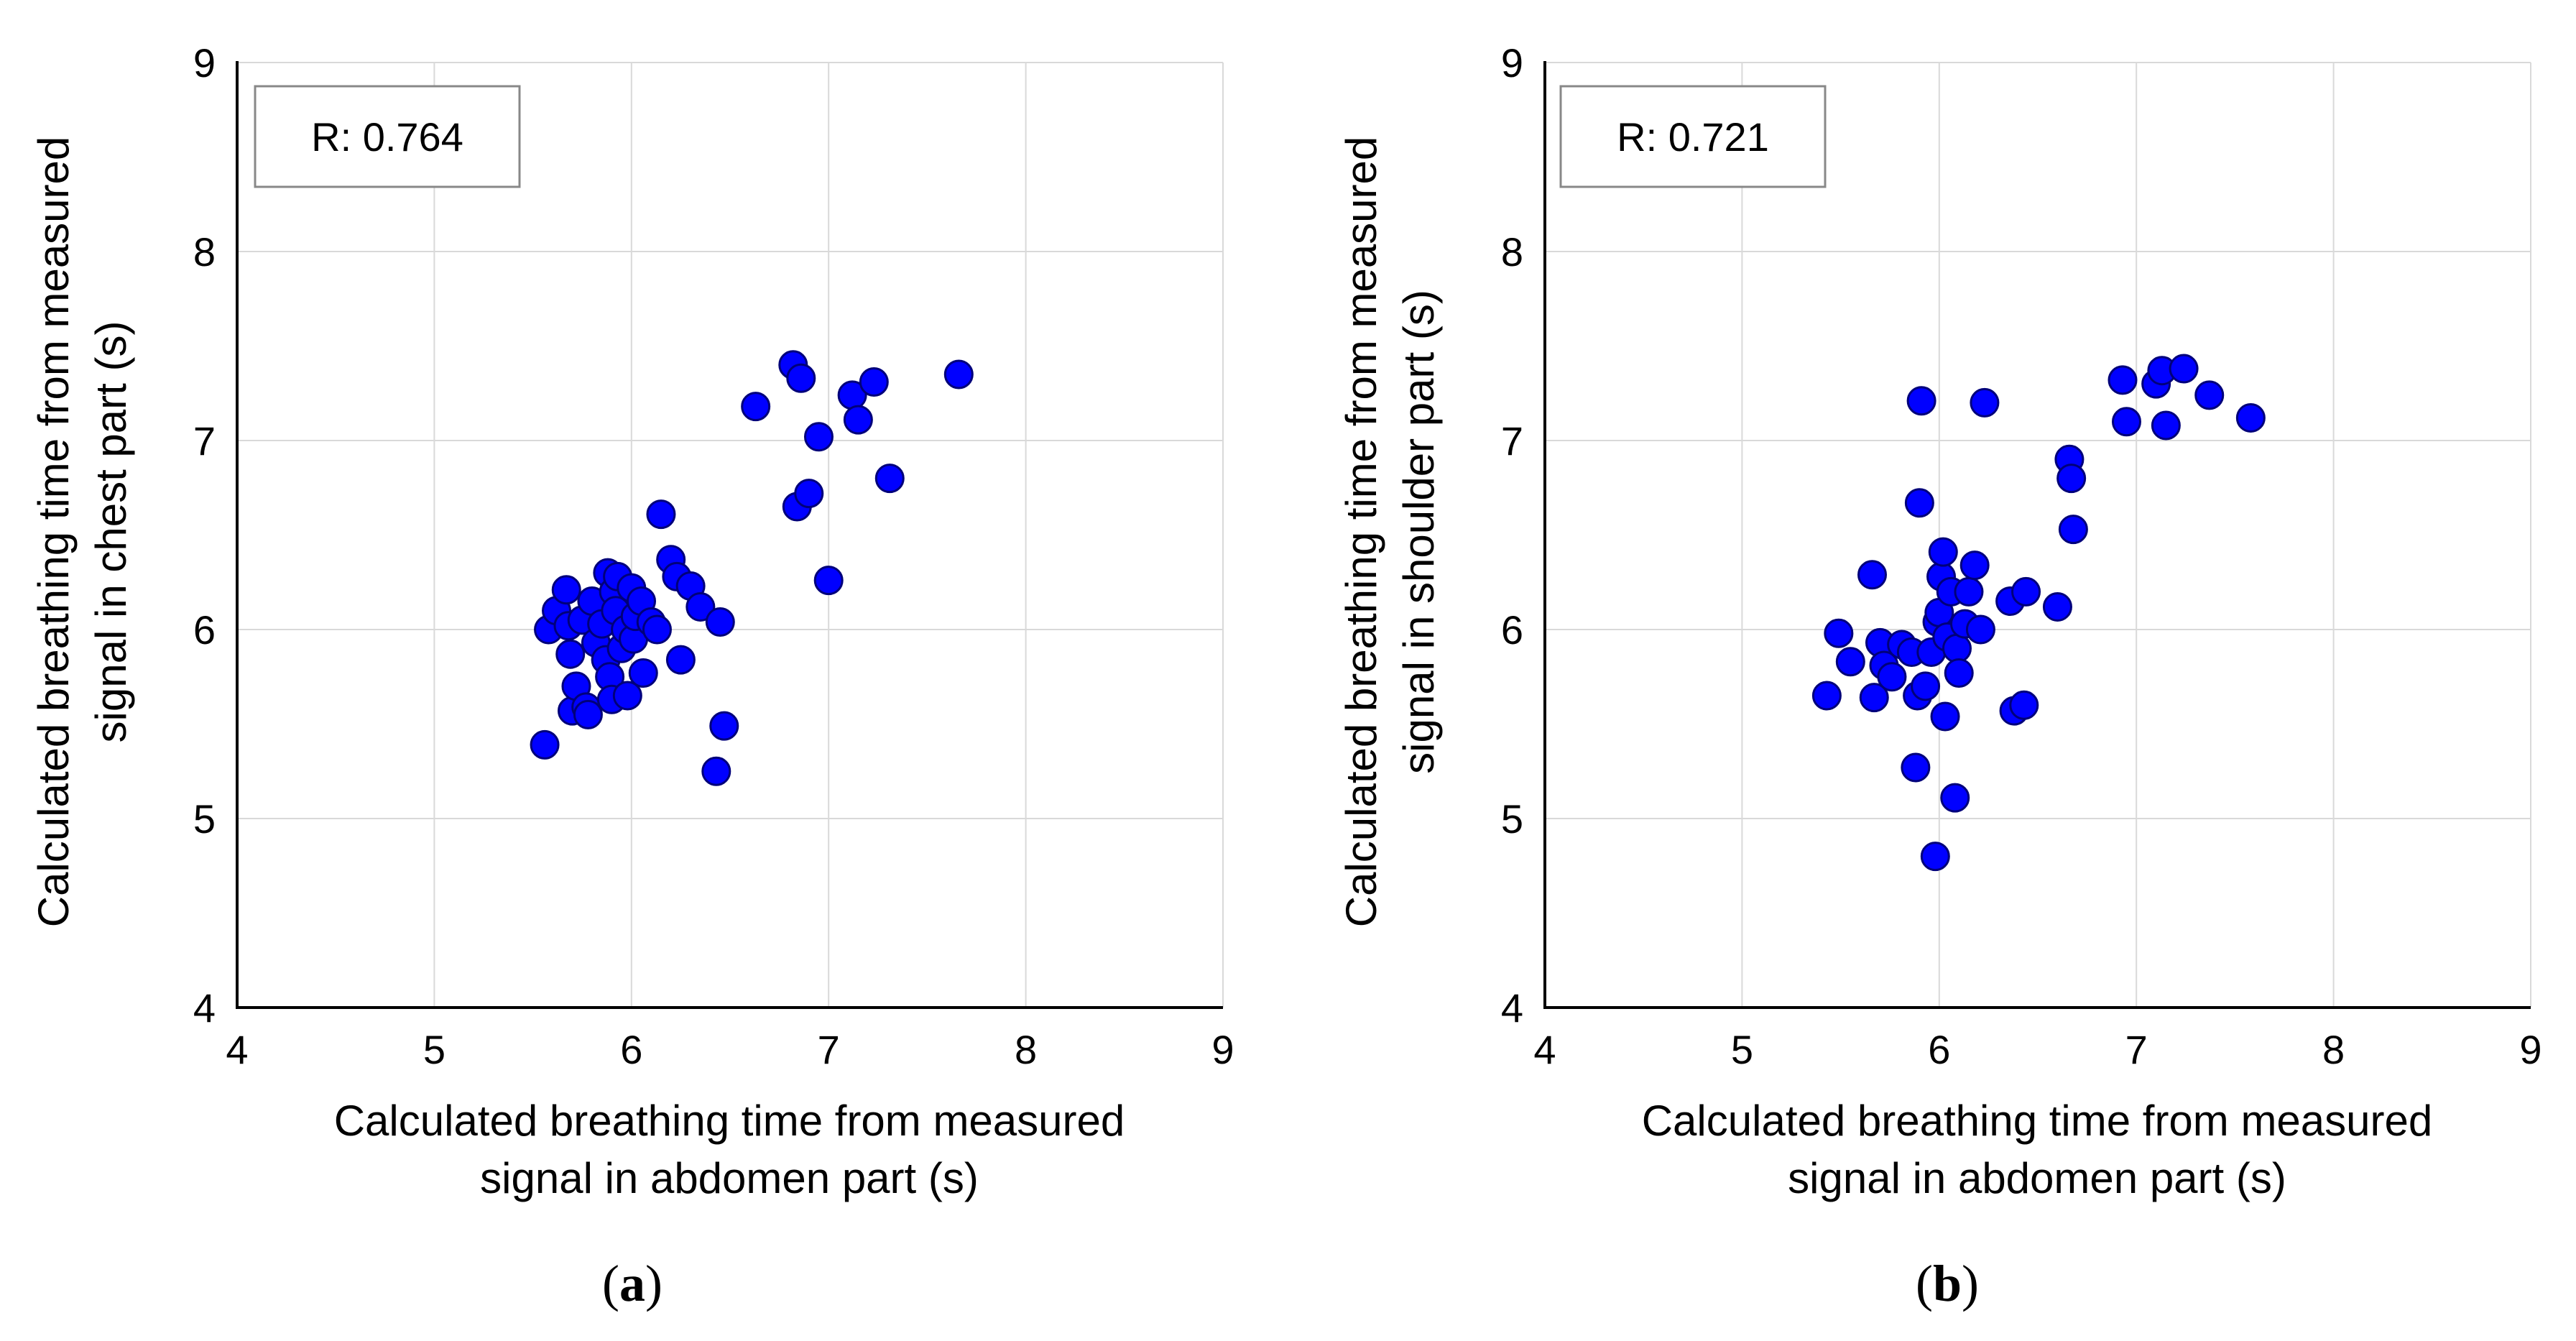 The width and height of the screenshot is (2576, 1341). I want to click on annotation-text: R: 0.764, so click(387, 137).